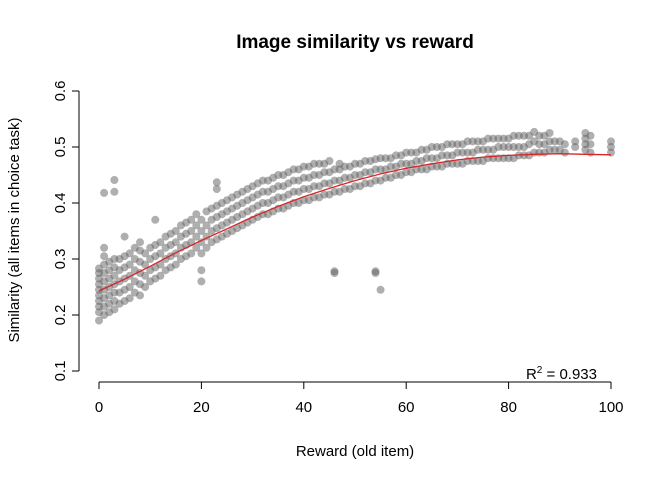 This screenshot has height=480, width=672. I want to click on y-tick-label: 0.5, so click(60, 147).